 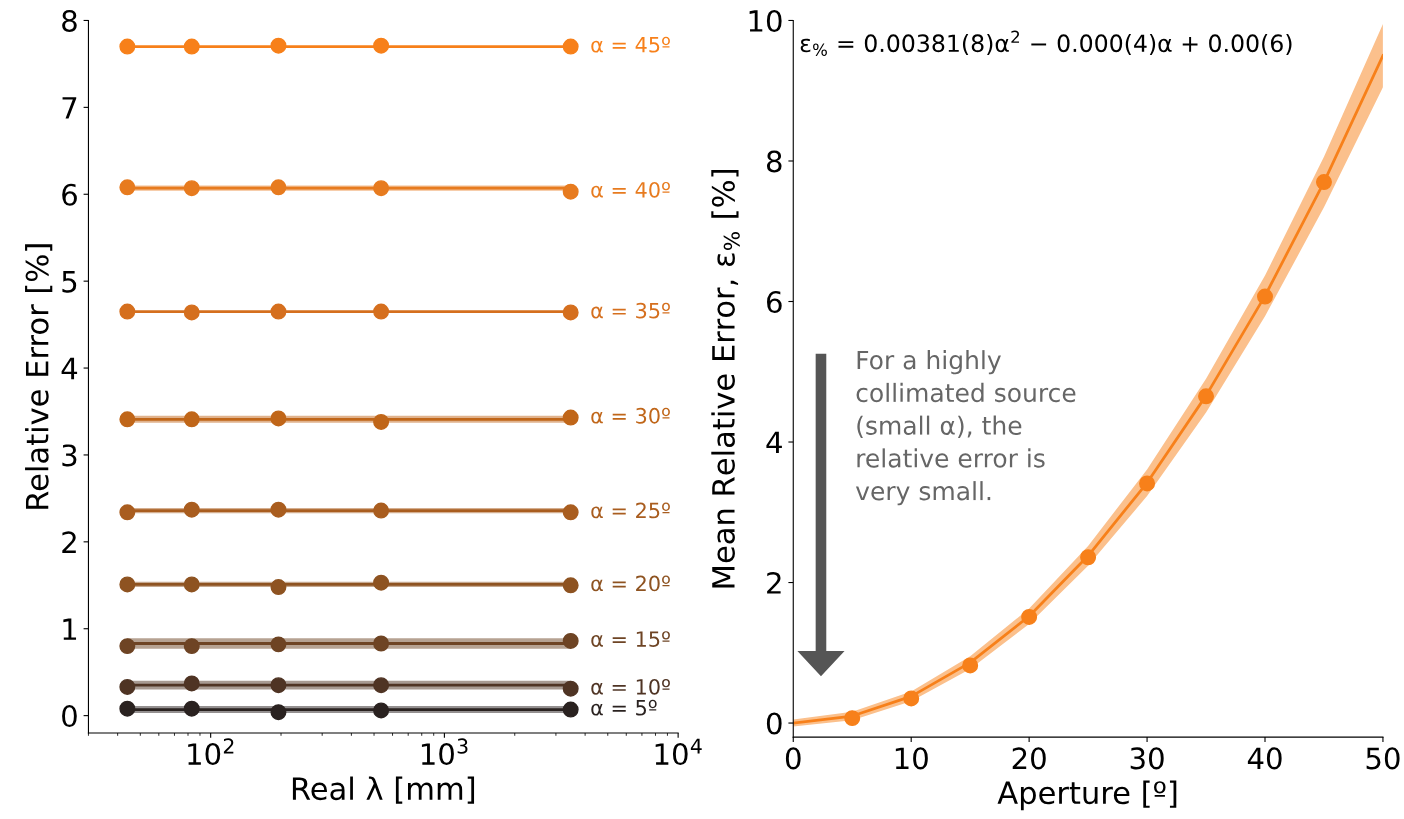 I want to click on series-label: α = 45º, so click(x=630, y=44).